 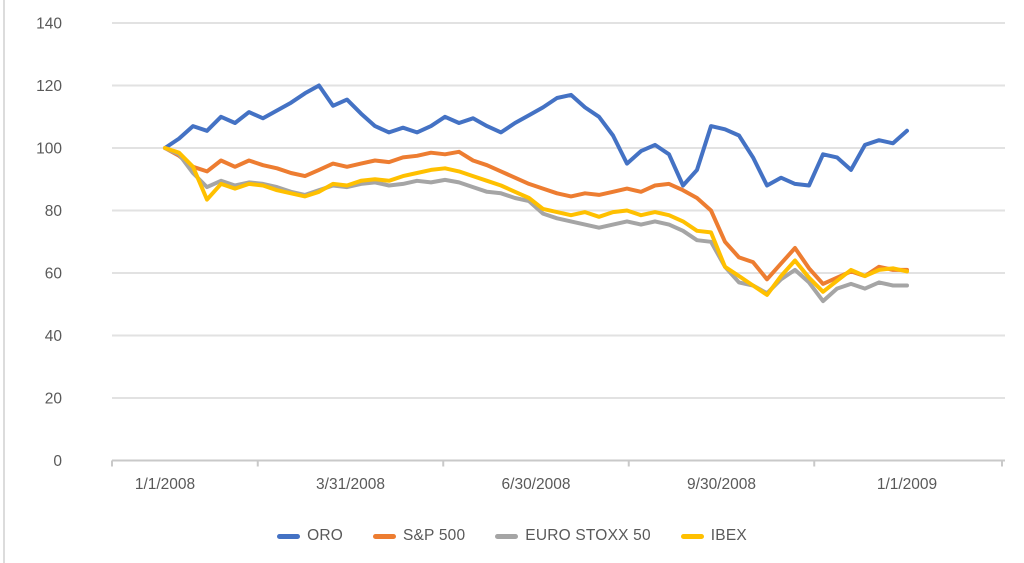 I want to click on y-axis-tick-label: 0, so click(x=57, y=461).